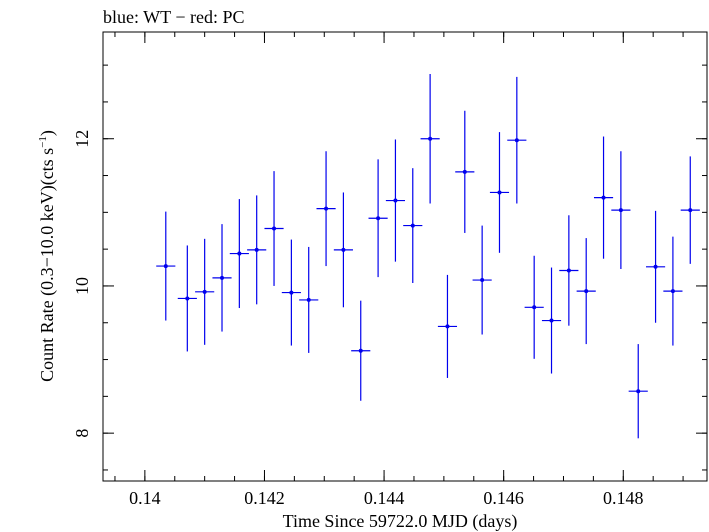  I want to click on y-axis-label: Count Rate (0.3−10.0 keV)(cts s−1), so click(47, 256).